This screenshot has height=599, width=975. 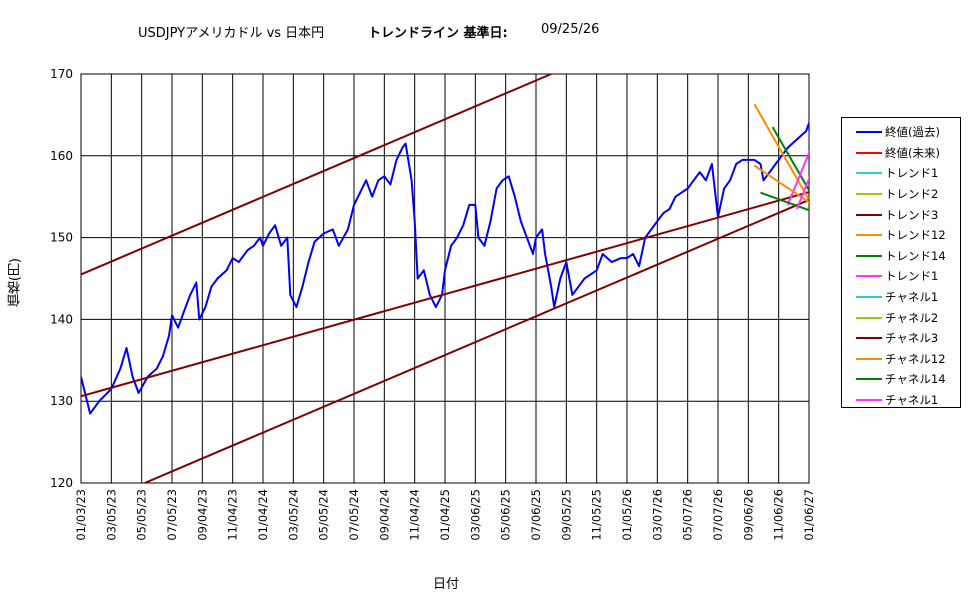 What do you see at coordinates (809, 515) in the screenshot?
I see `x-tick-label: 01/06/27` at bounding box center [809, 515].